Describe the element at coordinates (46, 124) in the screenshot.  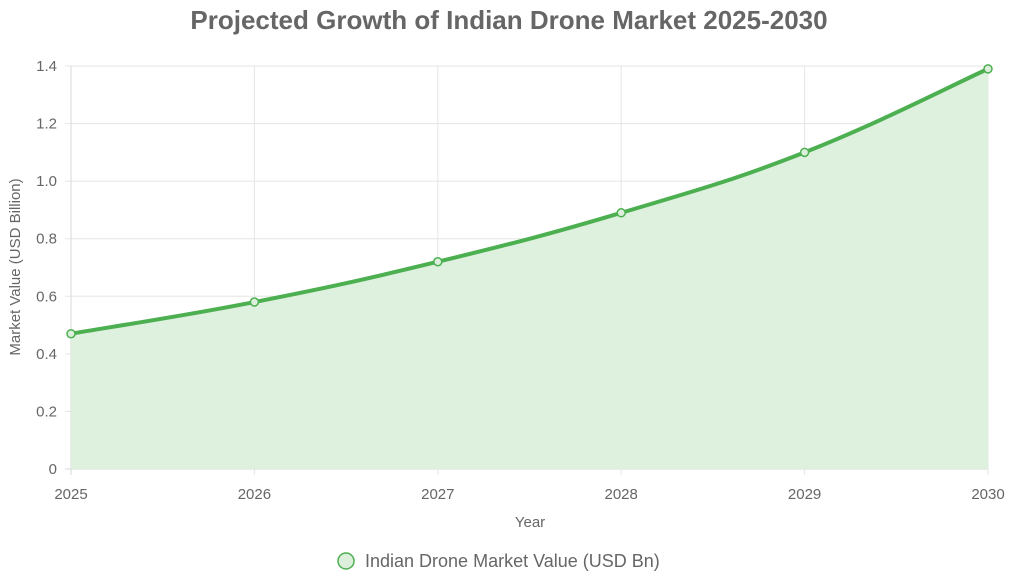
I see `y-tick-label: 1.2` at that location.